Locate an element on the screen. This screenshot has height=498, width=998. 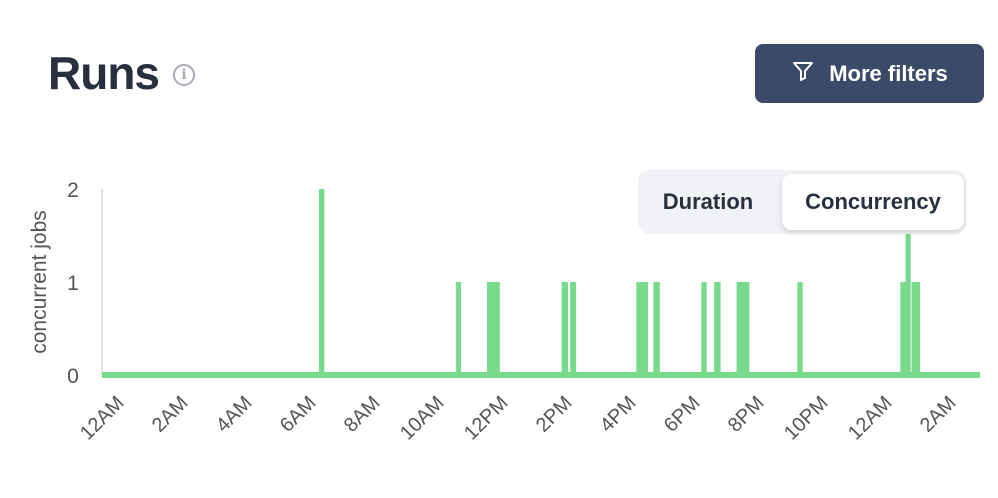
filter-icon is located at coordinates (803, 74).